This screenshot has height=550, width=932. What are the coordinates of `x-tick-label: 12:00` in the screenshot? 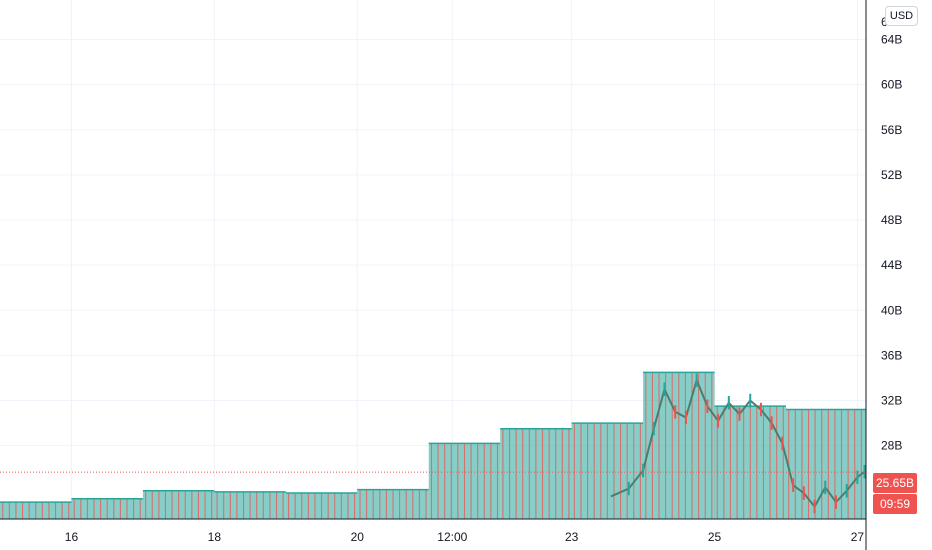 It's located at (452, 537).